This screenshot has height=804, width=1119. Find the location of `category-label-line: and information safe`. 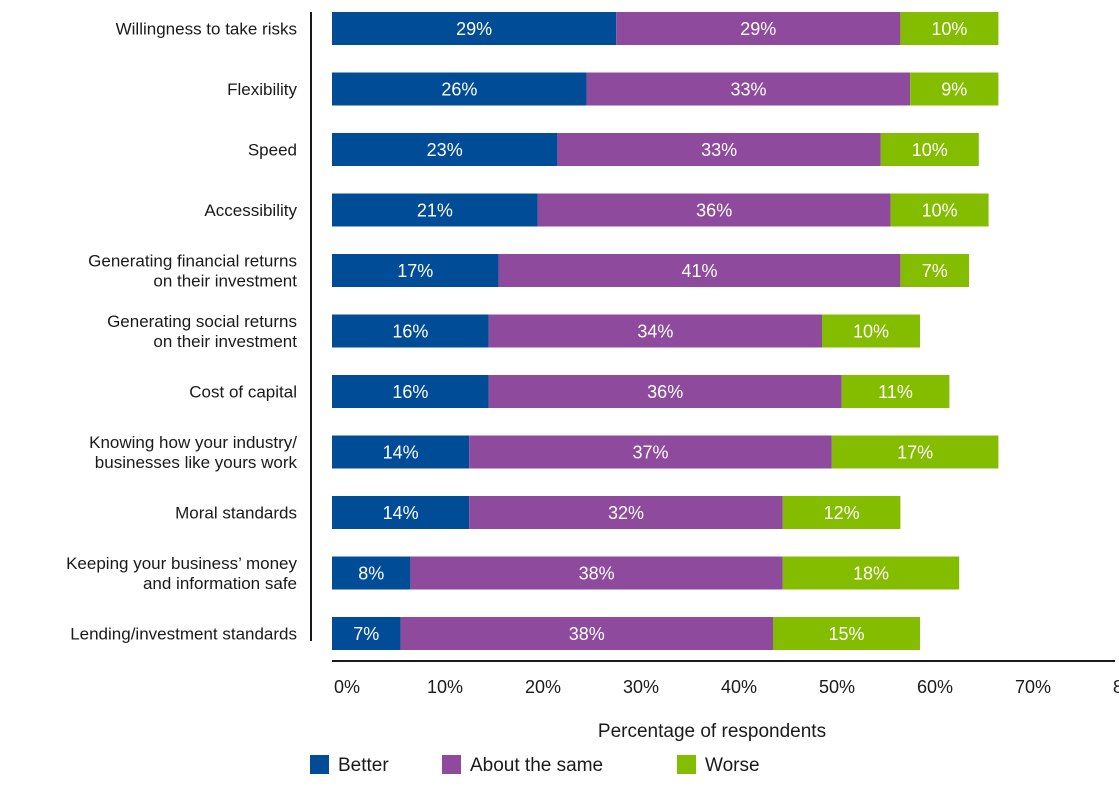

category-label-line: and information safe is located at coordinates (220, 583).